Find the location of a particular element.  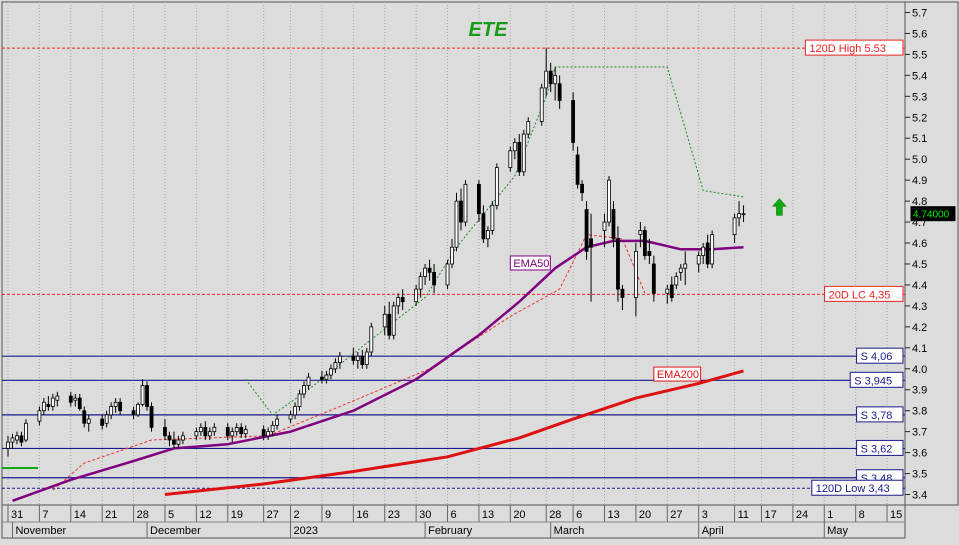

x-tick-label: 9 is located at coordinates (328, 515).